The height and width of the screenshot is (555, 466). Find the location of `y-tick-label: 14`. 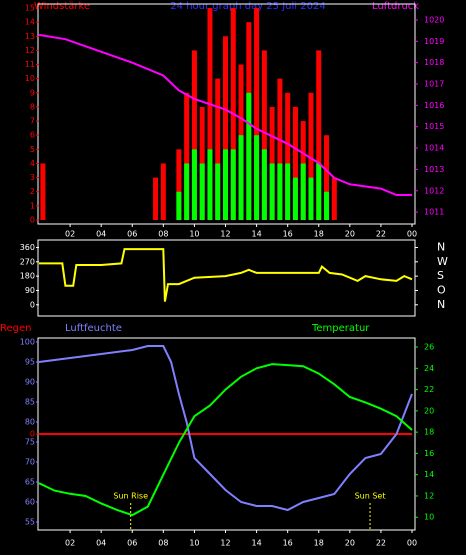

y-tick-label: 14 is located at coordinates (30, 22).